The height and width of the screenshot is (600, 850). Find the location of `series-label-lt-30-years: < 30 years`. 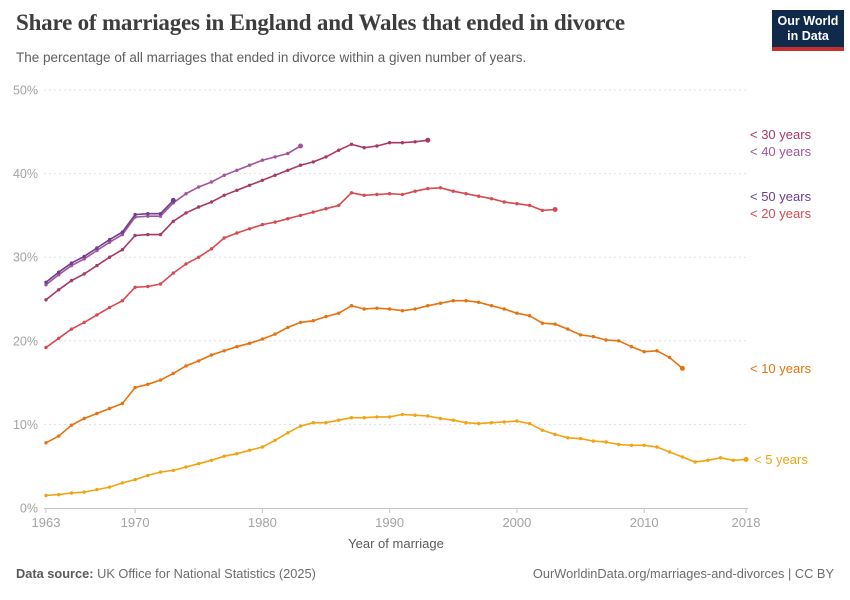

series-label-lt-30-years: < 30 years is located at coordinates (781, 134).